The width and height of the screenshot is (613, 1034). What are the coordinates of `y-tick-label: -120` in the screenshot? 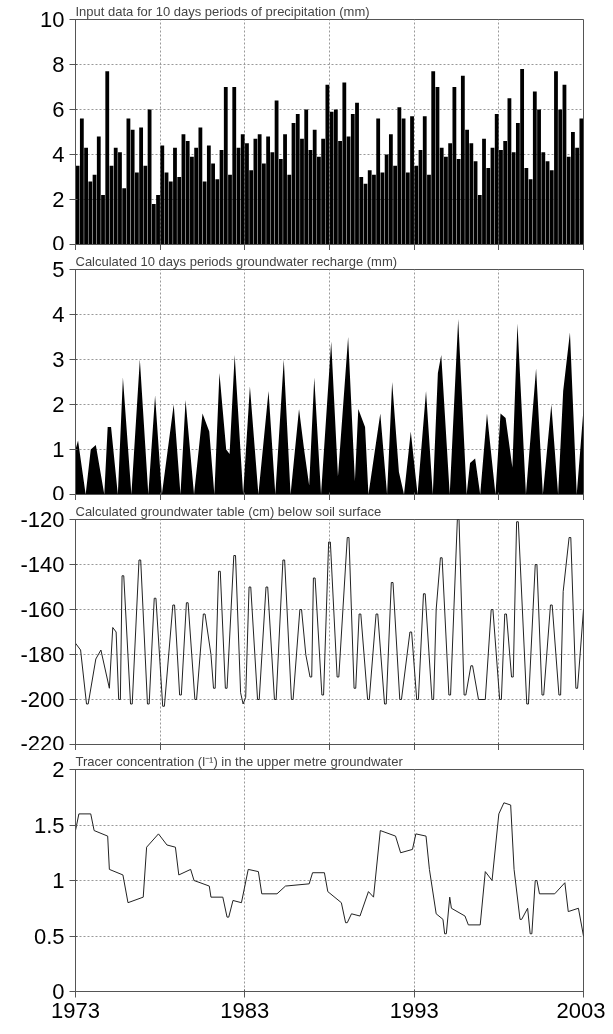 It's located at (42, 519).